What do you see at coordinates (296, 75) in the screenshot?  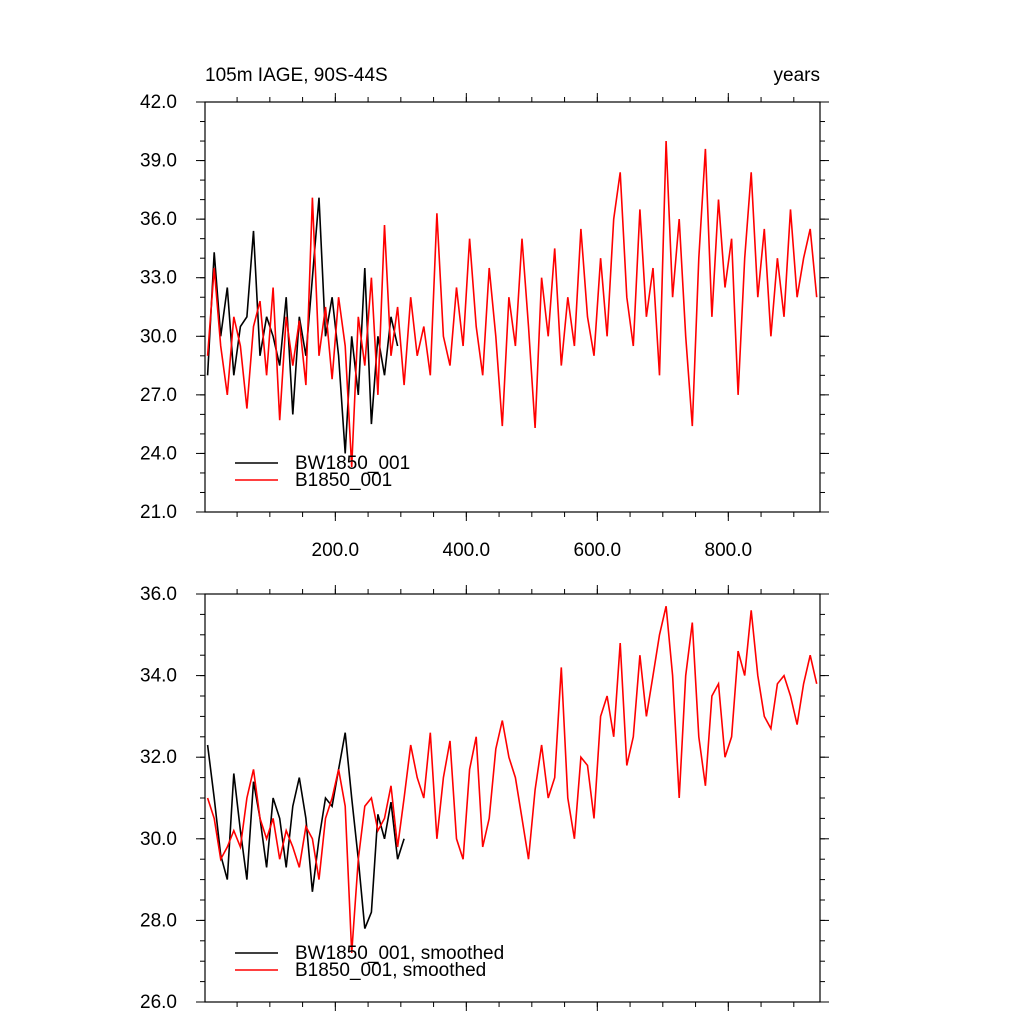 I see `chart-title: 105m IAGE, 90S-44S` at bounding box center [296, 75].